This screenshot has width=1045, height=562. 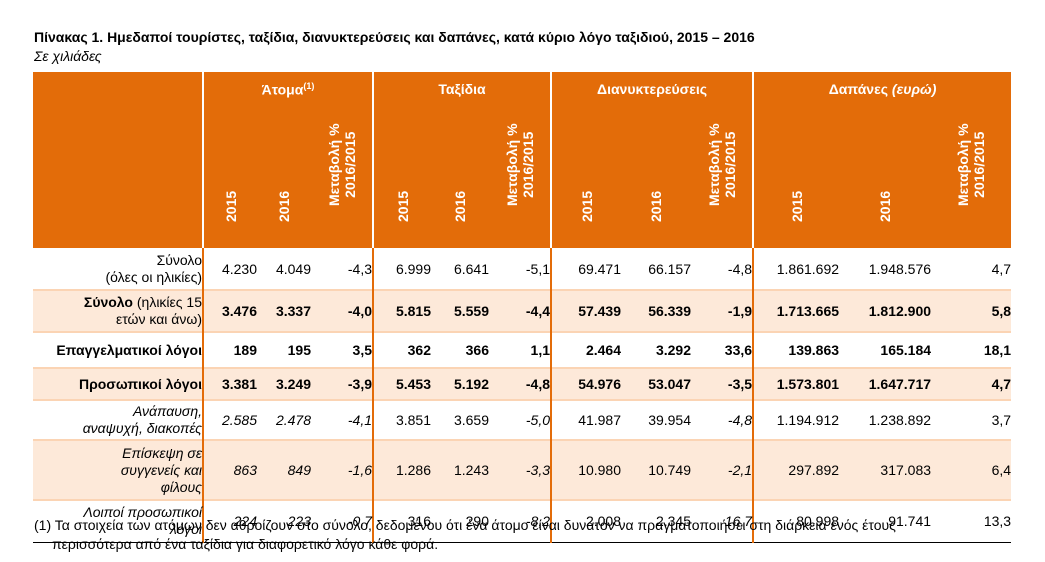 What do you see at coordinates (656, 521) in the screenshot?
I see `cell: 2.345` at bounding box center [656, 521].